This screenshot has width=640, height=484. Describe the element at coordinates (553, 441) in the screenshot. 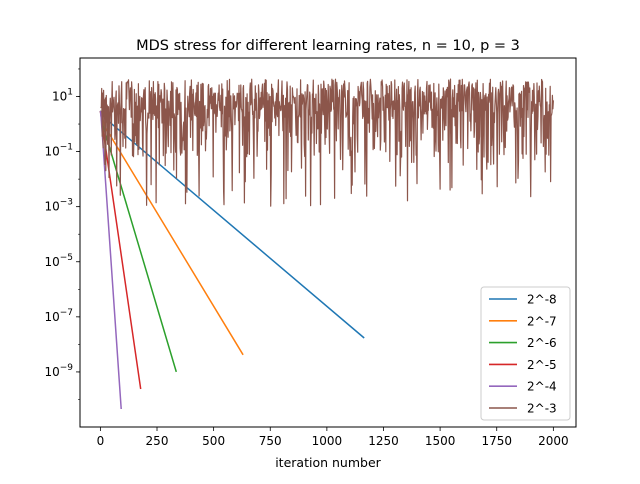

I see `x-tick-label: 2000` at that location.